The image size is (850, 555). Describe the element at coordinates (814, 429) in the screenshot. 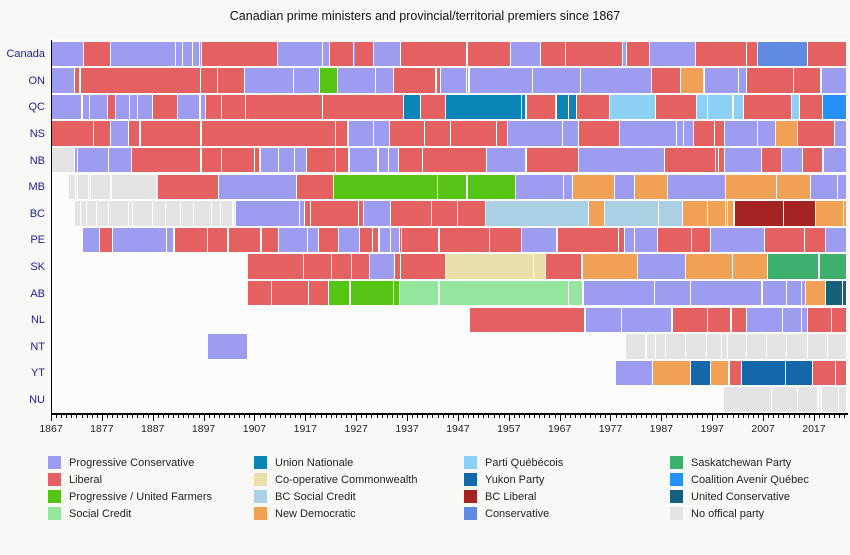

I see `x-axis-tick-label: 2017` at that location.